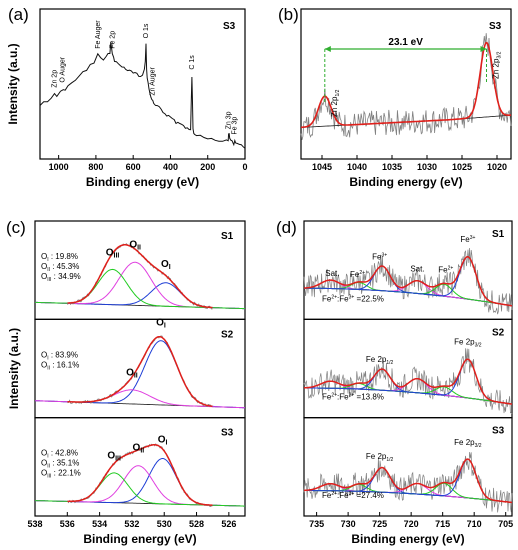 The height and width of the screenshot is (550, 518). Describe the element at coordinates (338, 92) in the screenshot. I see `panel-b-peak-sub: 1/2` at that location.